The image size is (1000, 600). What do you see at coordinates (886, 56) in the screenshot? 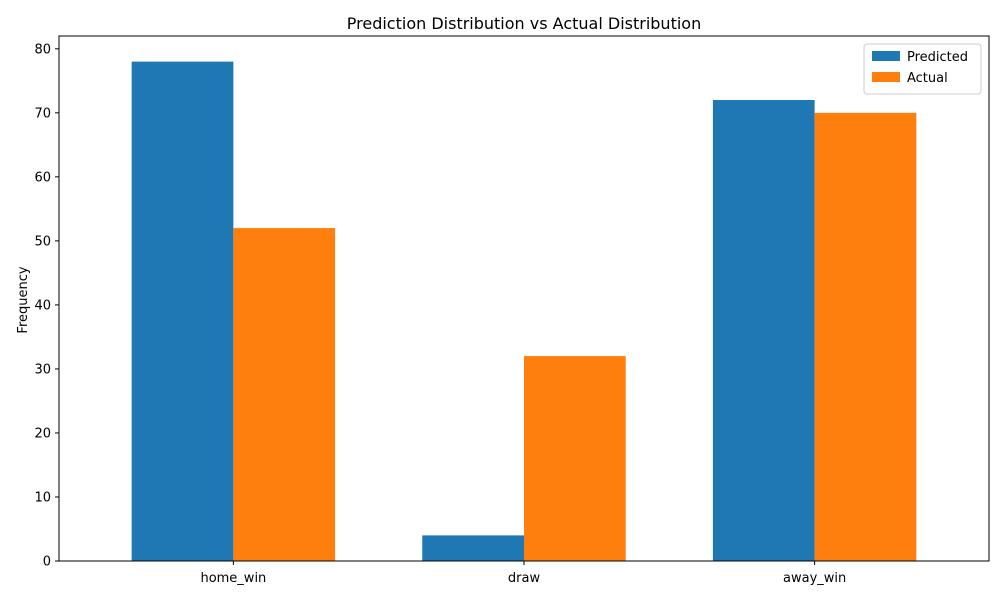
I see `legend-swatch-predicted` at bounding box center [886, 56].